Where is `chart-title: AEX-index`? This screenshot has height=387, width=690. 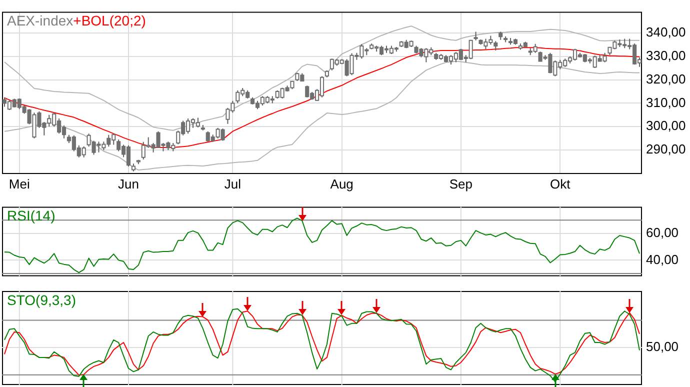 chart-title: AEX-index is located at coordinates (40, 20).